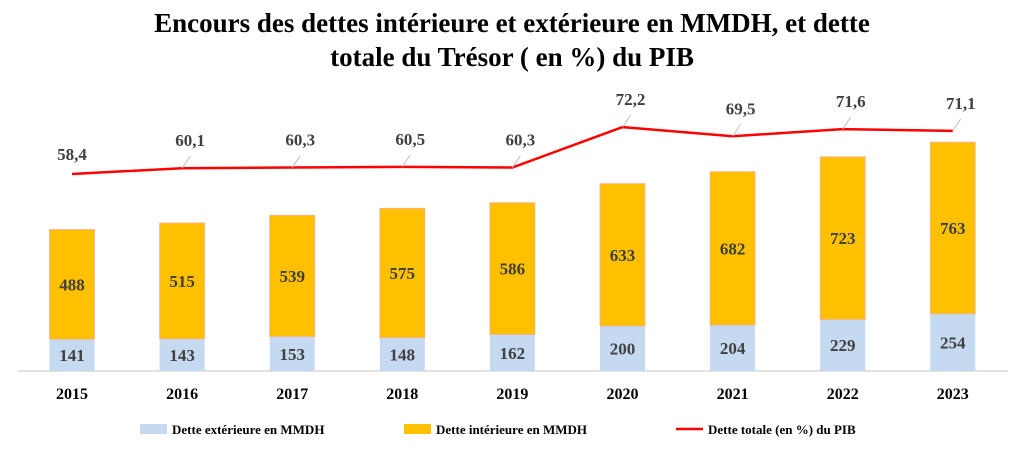 Image resolution: width=1024 pixels, height=450 pixels. Describe the element at coordinates (402, 394) in the screenshot. I see `x-tick-label: 2018` at that location.